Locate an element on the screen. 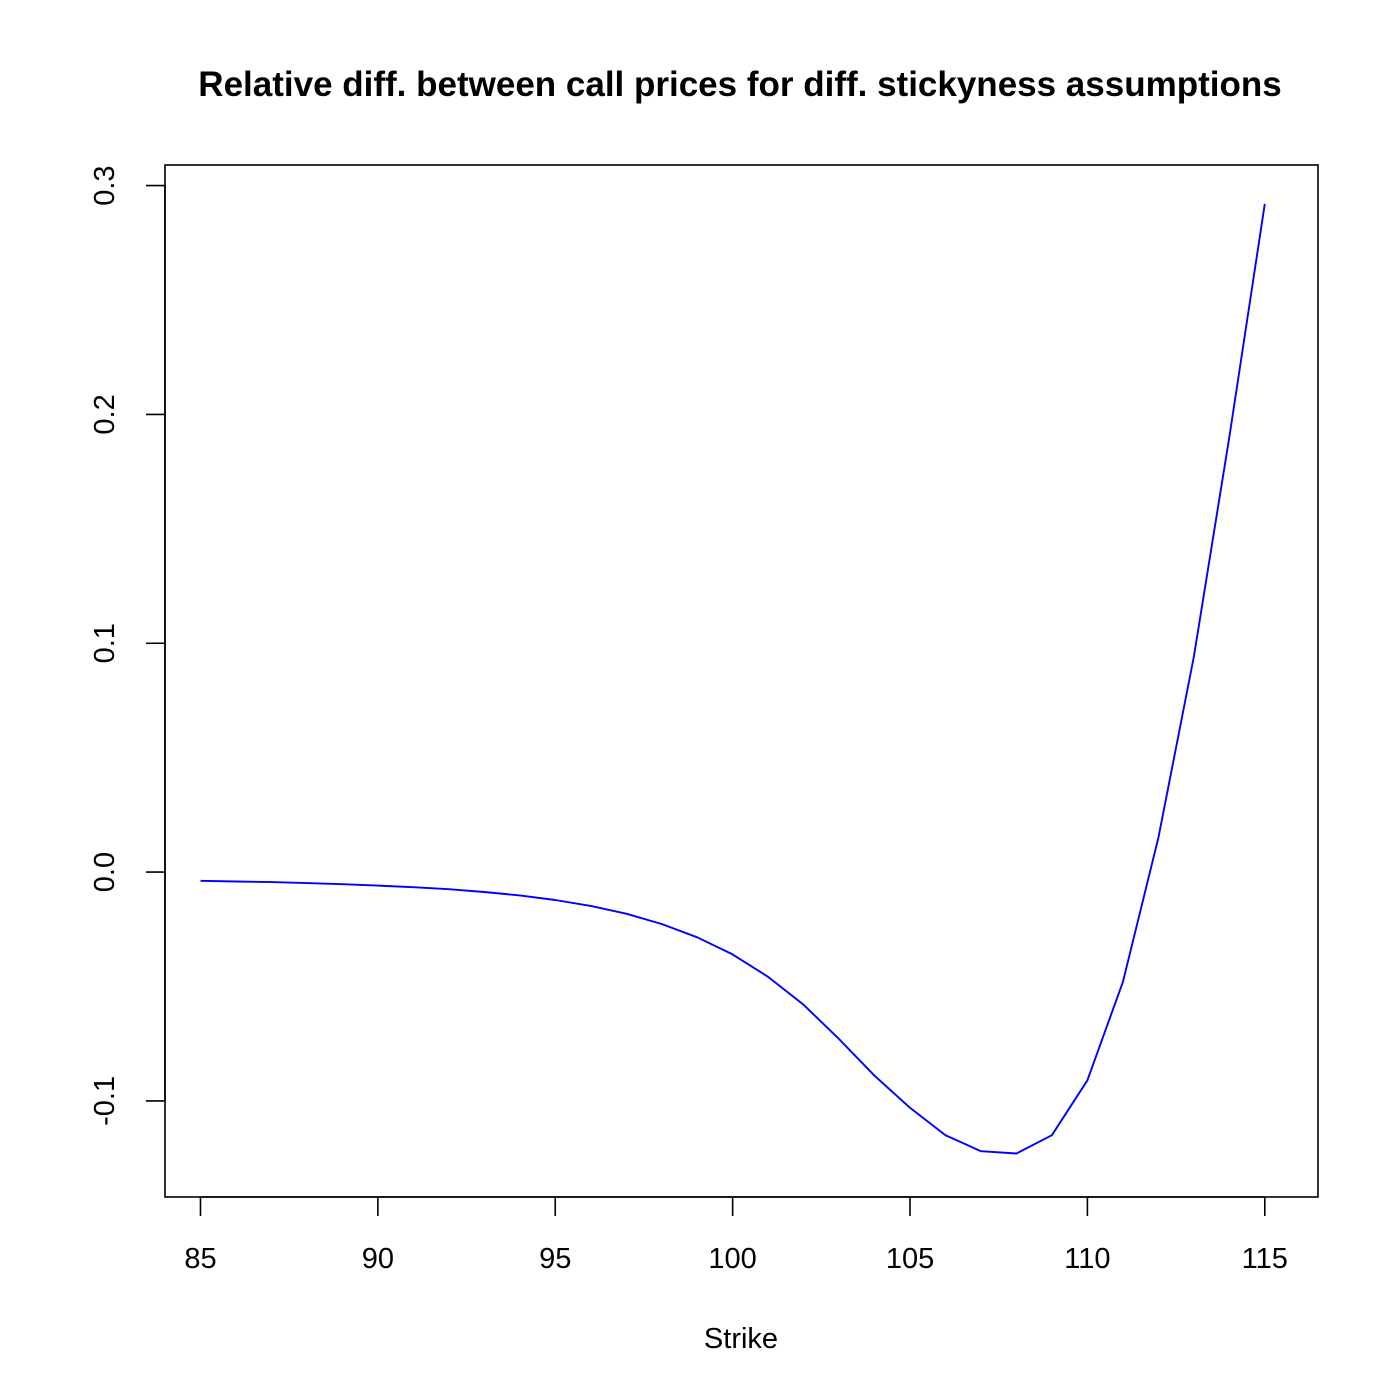 The width and height of the screenshot is (1400, 1400). x-tick-label: 95 is located at coordinates (555, 1259).